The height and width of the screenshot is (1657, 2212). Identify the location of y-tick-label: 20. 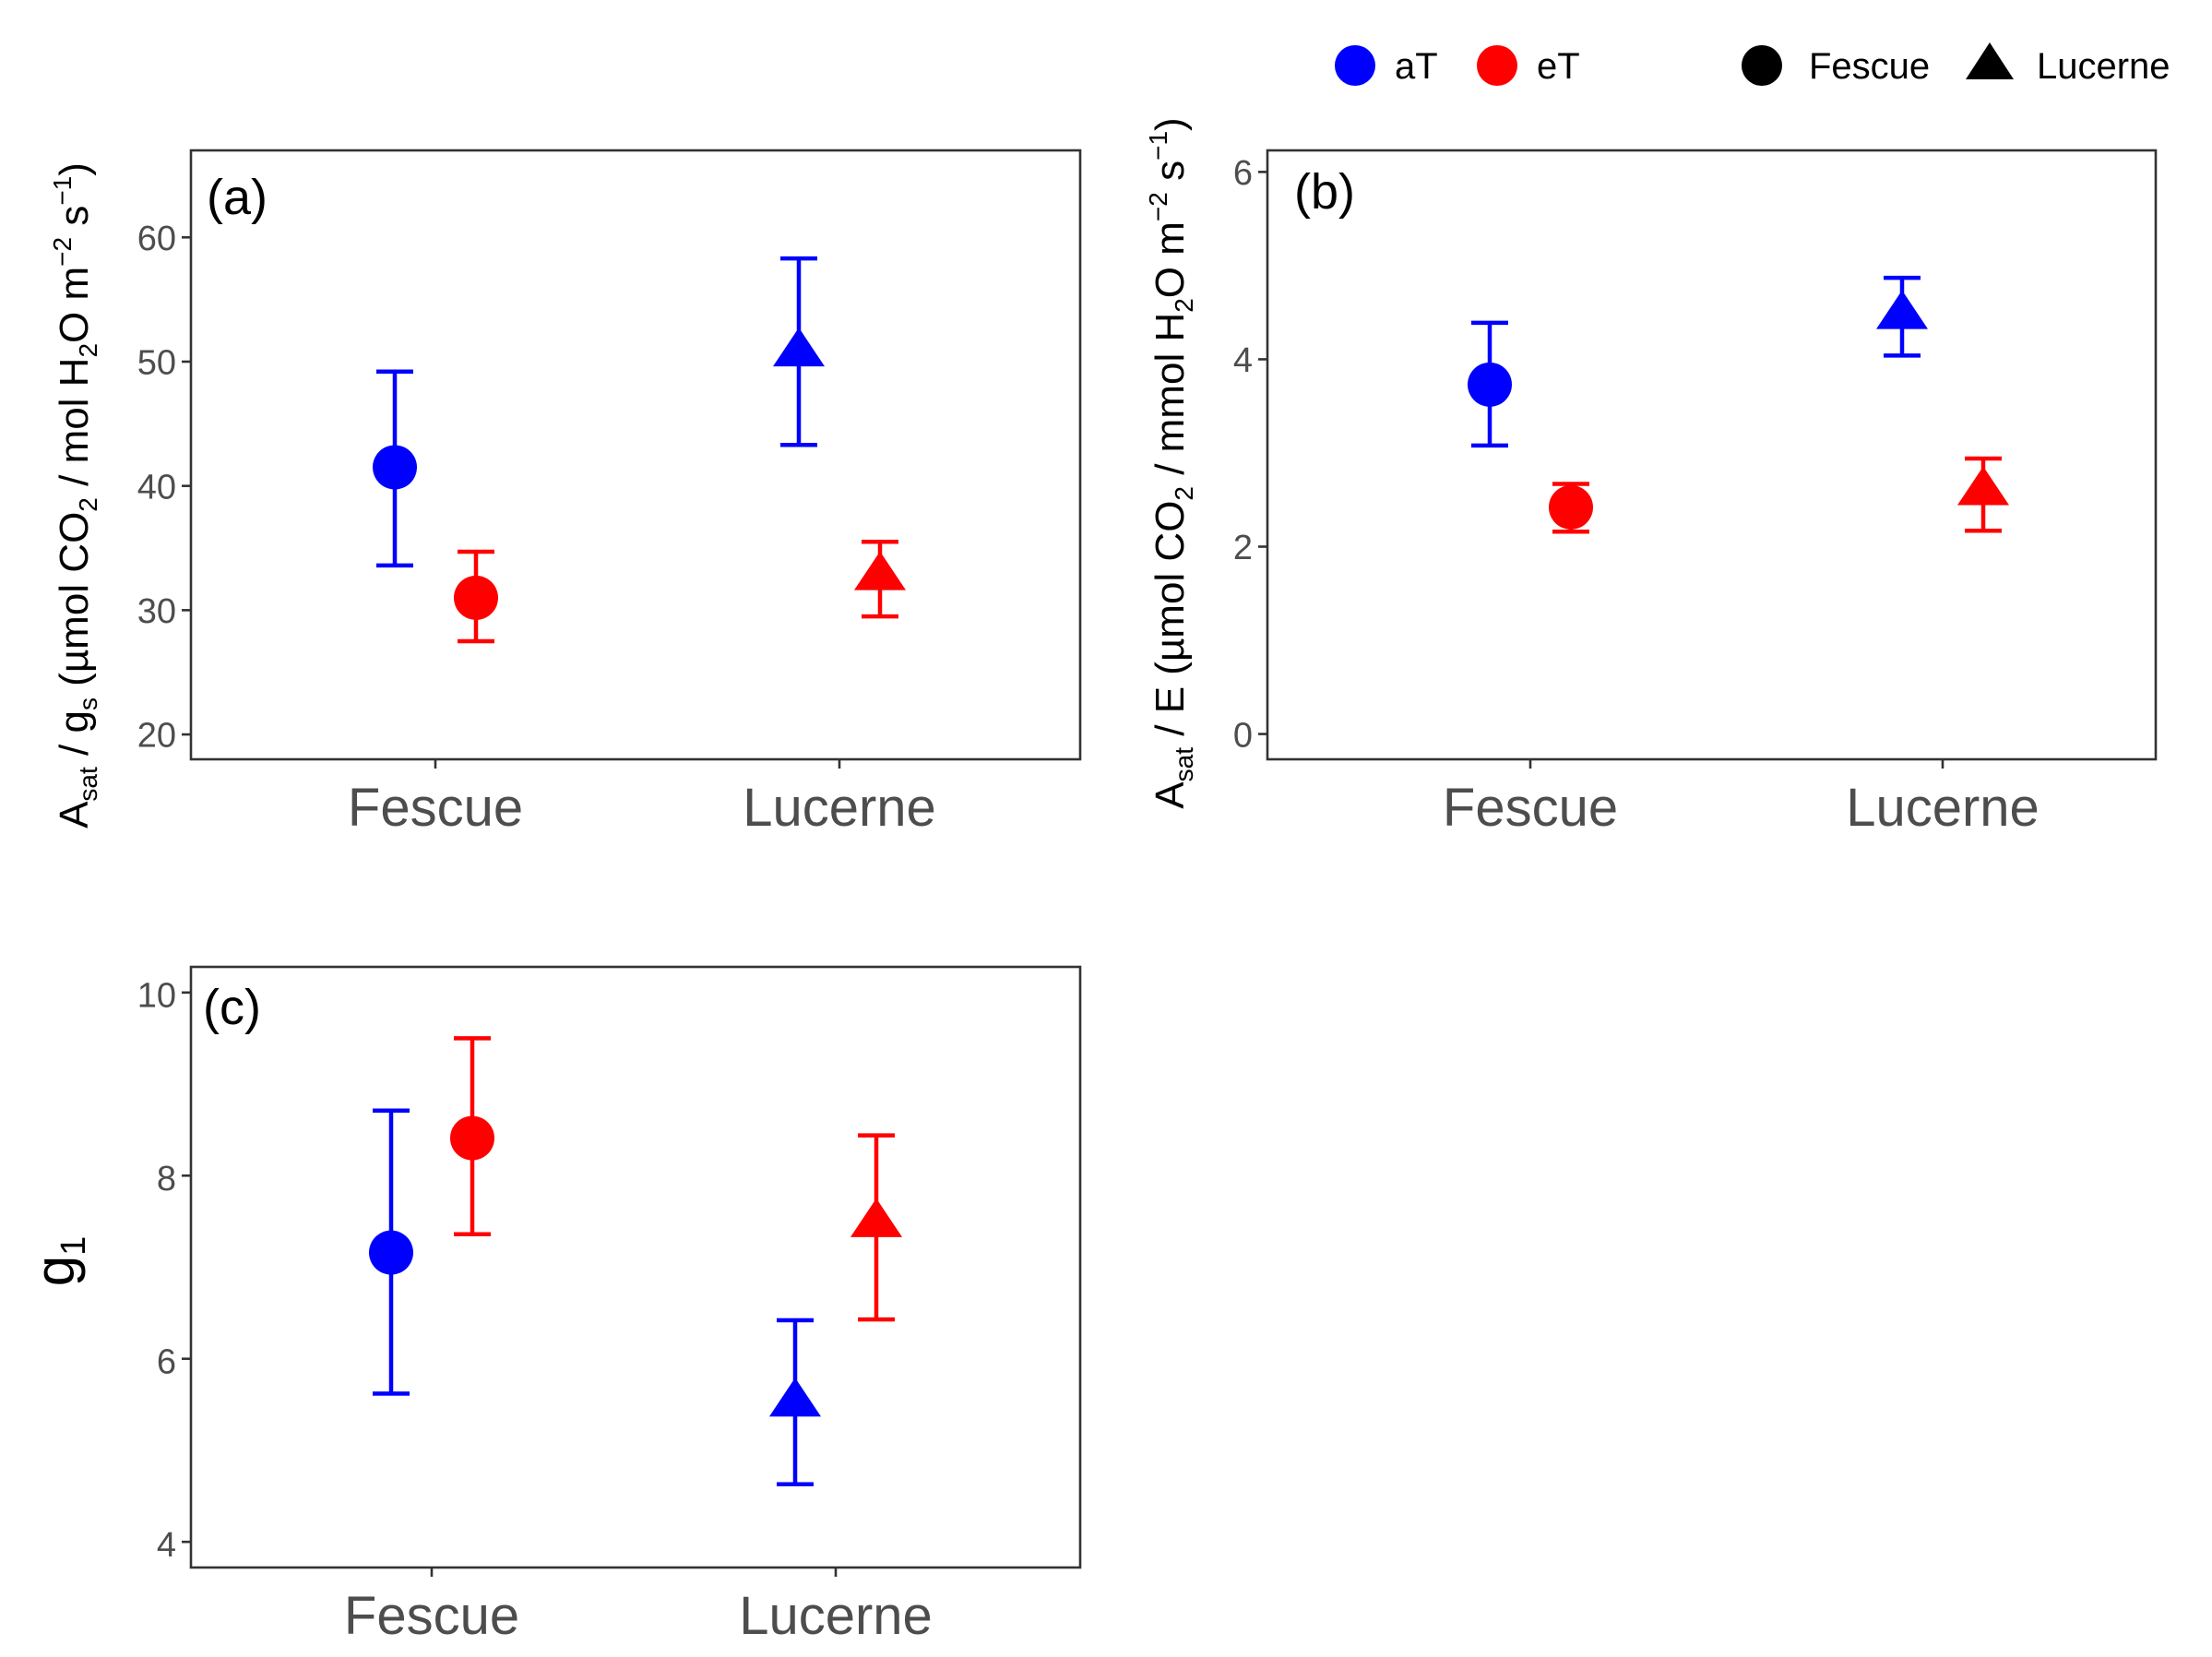
(156, 737).